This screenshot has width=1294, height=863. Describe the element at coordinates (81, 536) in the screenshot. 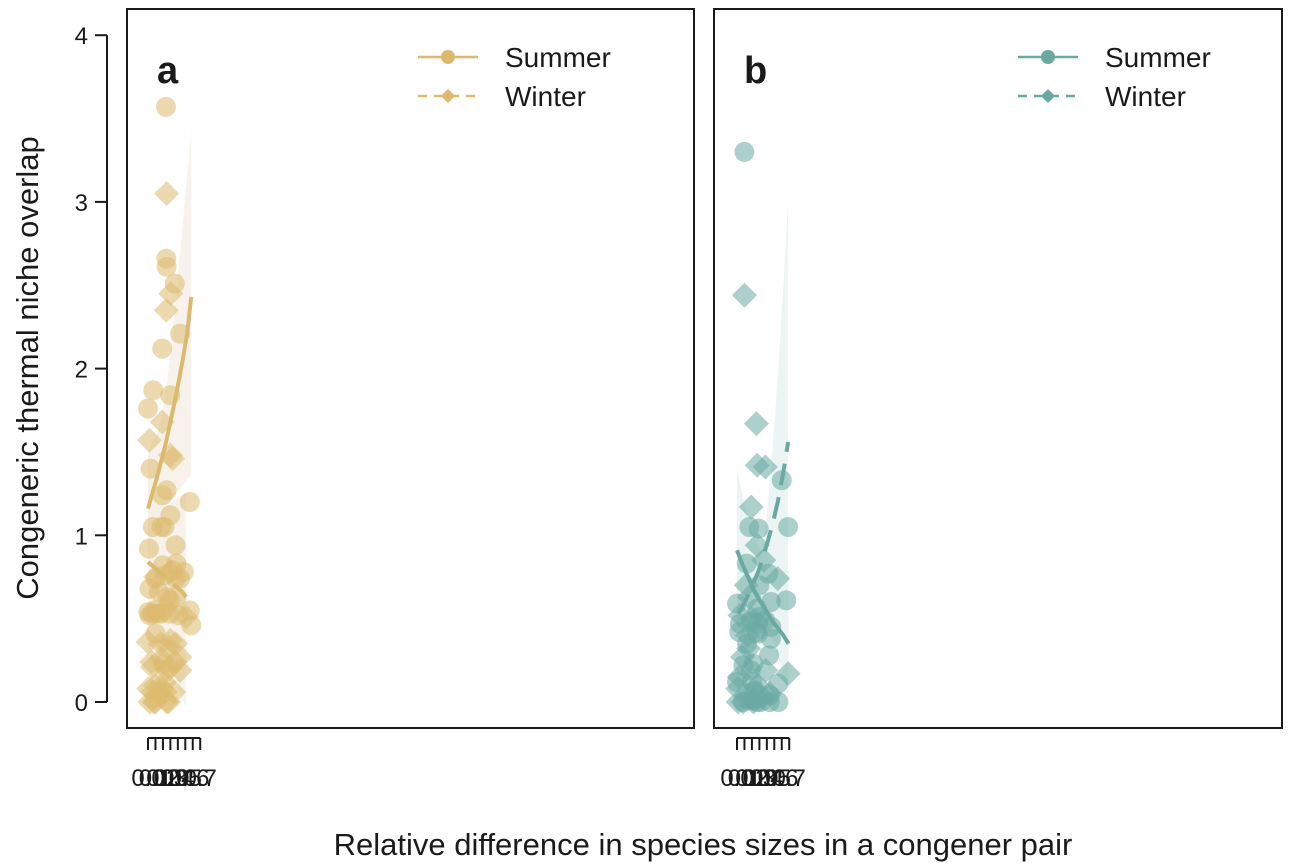

I see `y-tick-label: 1` at that location.